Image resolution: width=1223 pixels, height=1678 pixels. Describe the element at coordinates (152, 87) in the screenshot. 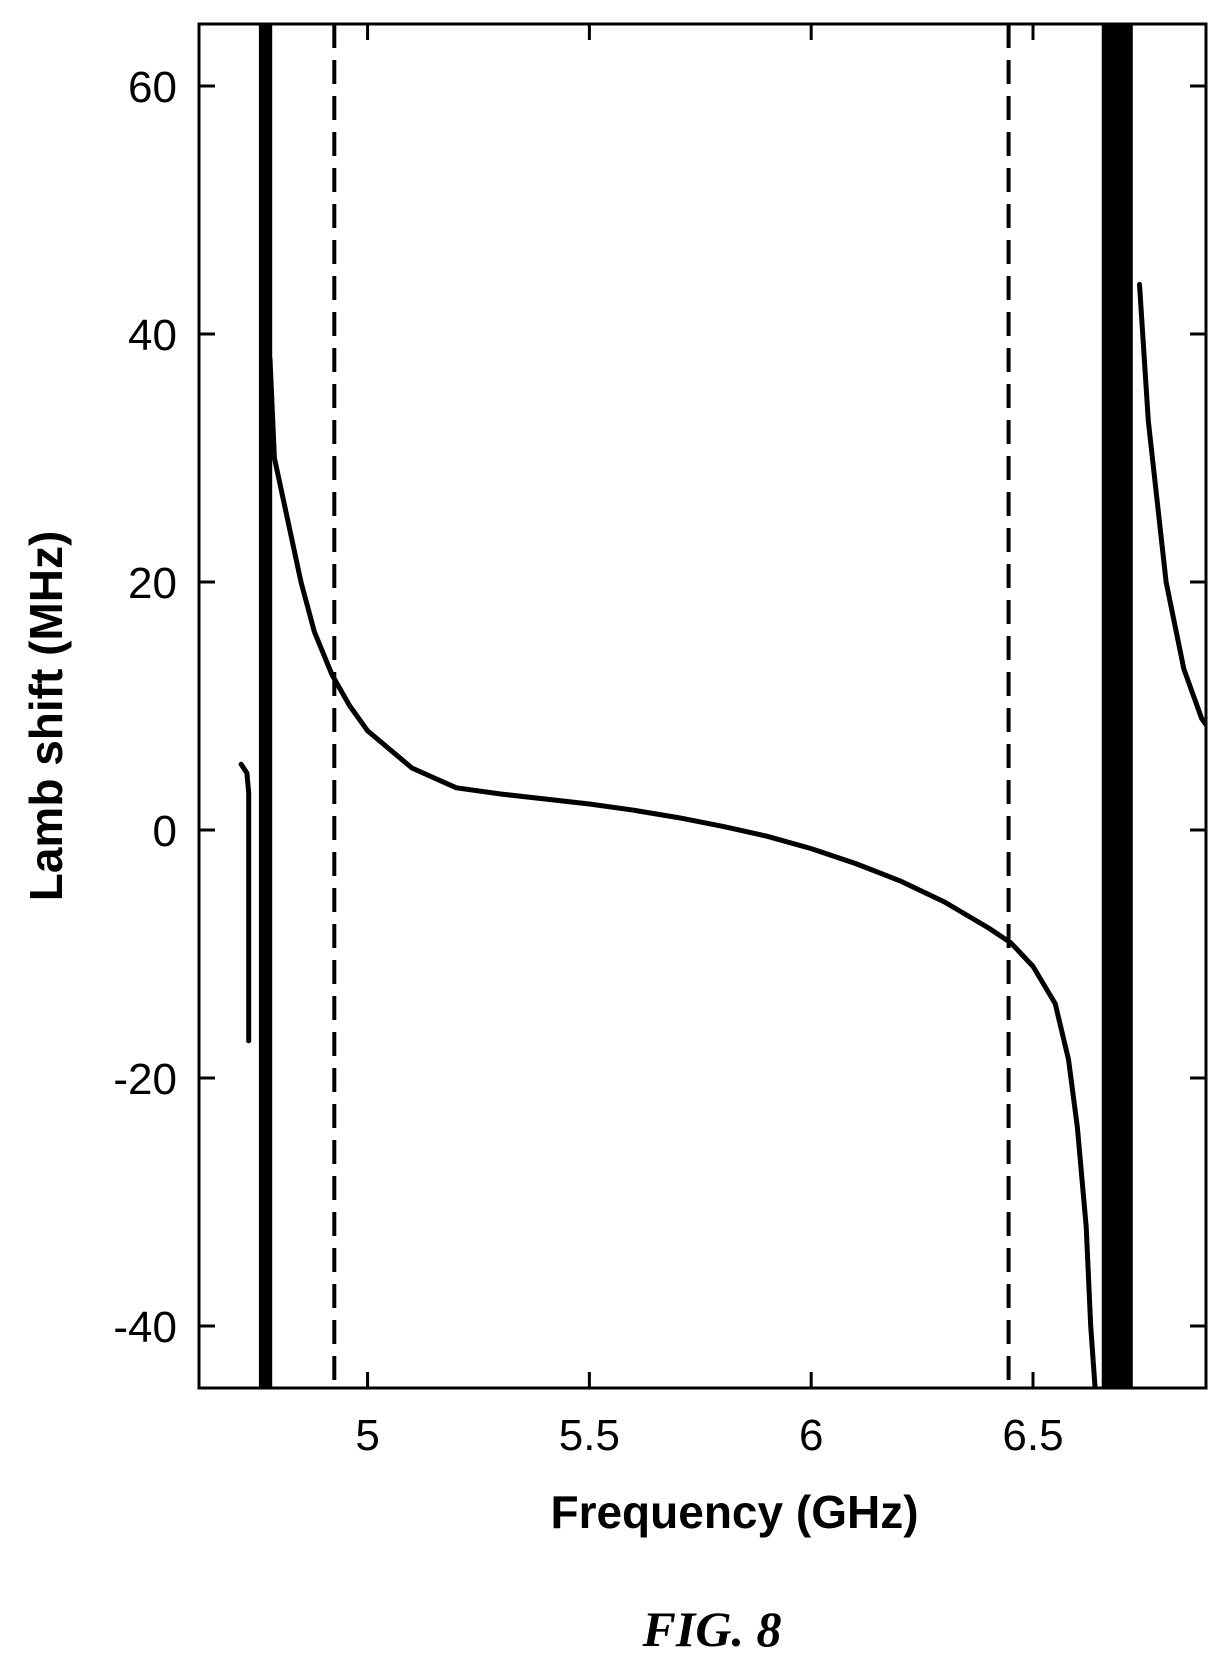

I see `y-tick-label: 60` at that location.